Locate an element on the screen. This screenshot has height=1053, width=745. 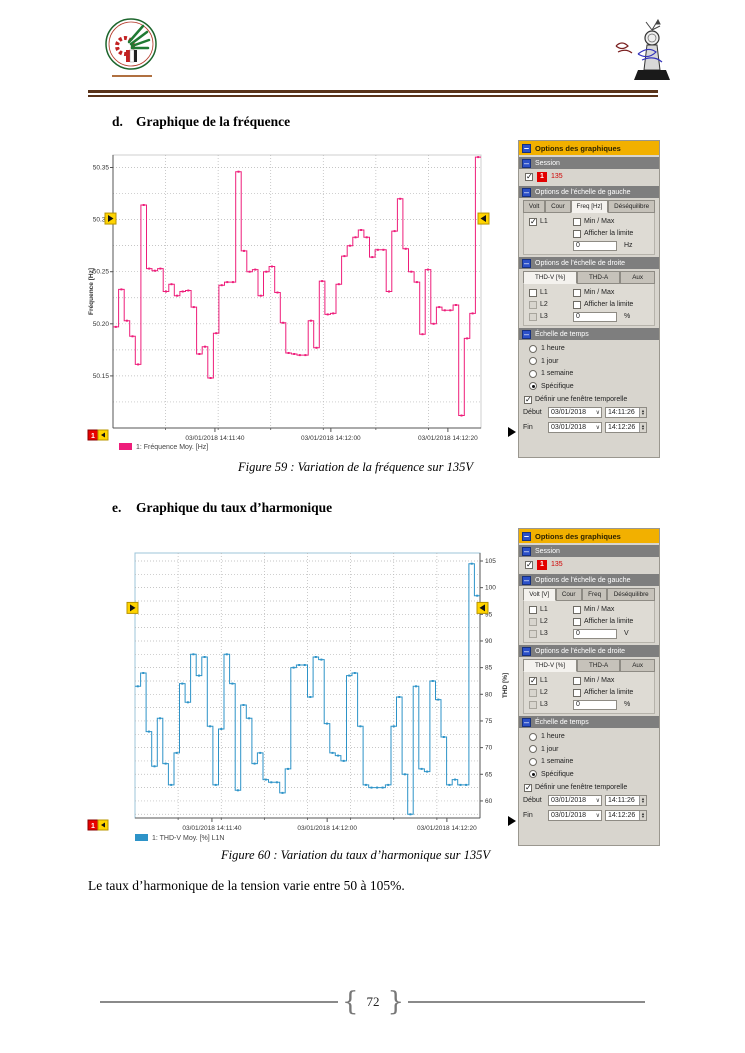
tab-freq: Freq [Hz] is located at coordinates (589, 206).